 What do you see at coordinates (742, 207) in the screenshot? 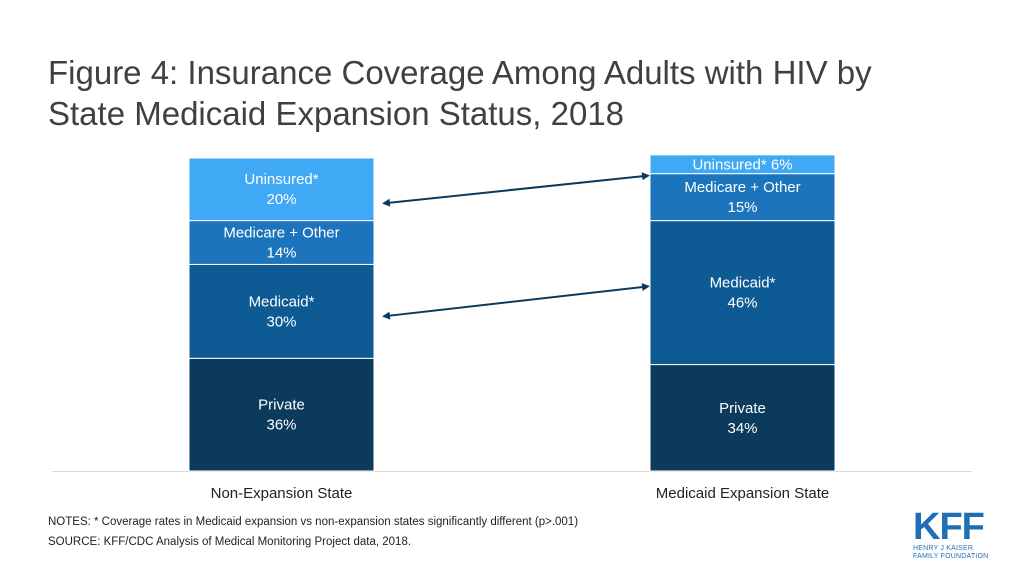
I see `data-label-line: 15%` at bounding box center [742, 207].